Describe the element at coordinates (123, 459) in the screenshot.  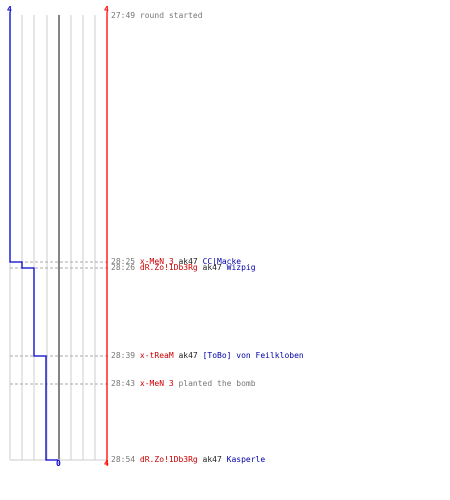
I see `event-time: 28:54` at that location.